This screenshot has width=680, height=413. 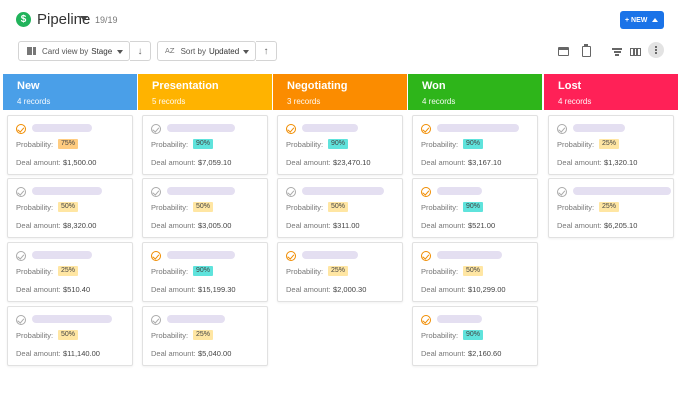 I want to click on deal-amount: $6,205.10, so click(x=621, y=225).